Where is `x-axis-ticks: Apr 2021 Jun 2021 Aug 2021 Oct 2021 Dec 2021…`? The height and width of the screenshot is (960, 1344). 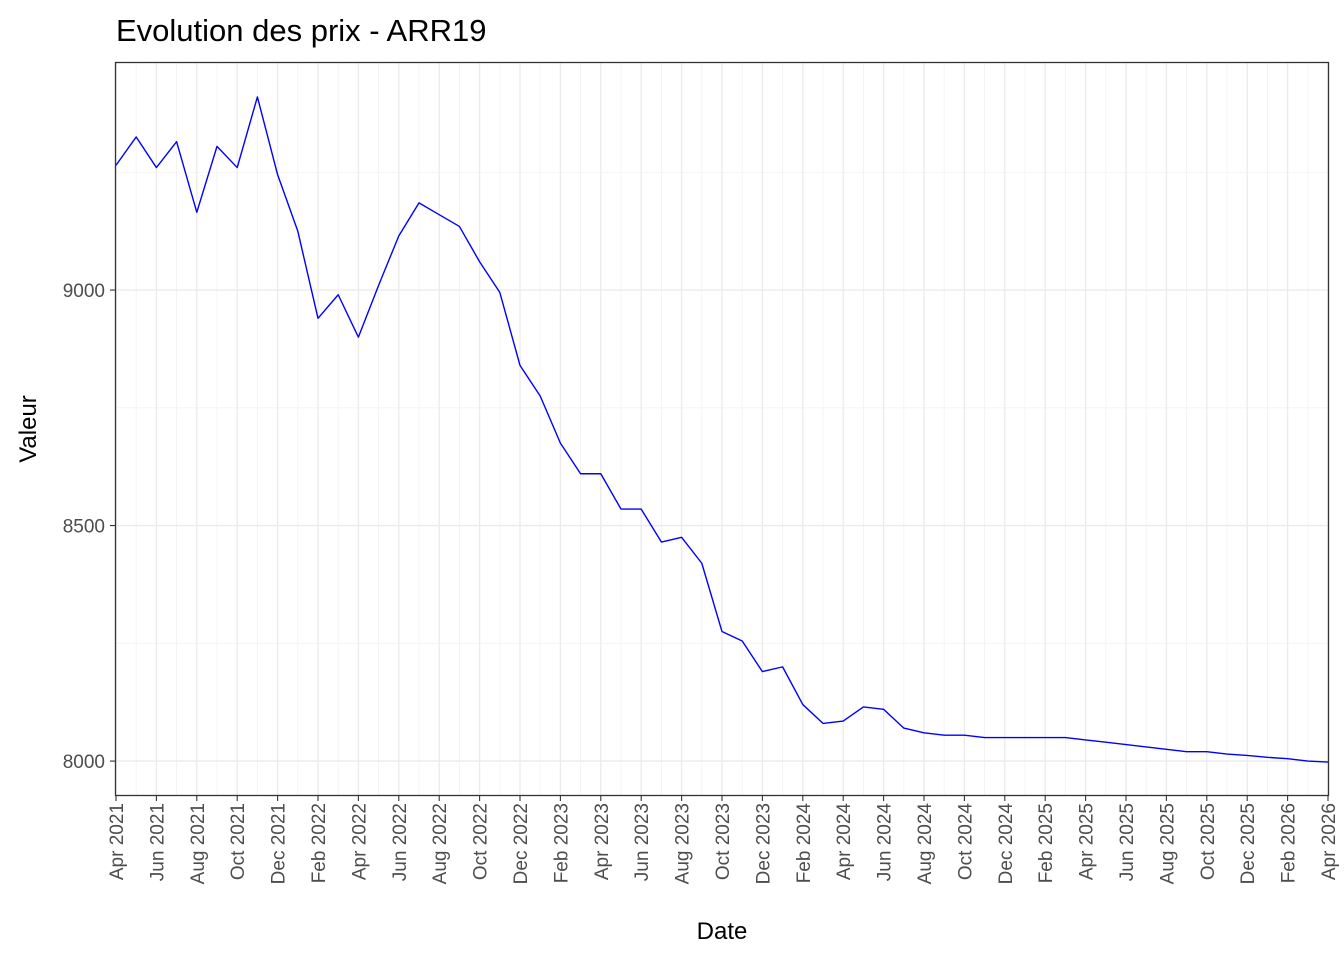 x-axis-ticks: Apr 2021 Jun 2021 Aug 2021 Oct 2021 Dec 2021… is located at coordinates (723, 839).